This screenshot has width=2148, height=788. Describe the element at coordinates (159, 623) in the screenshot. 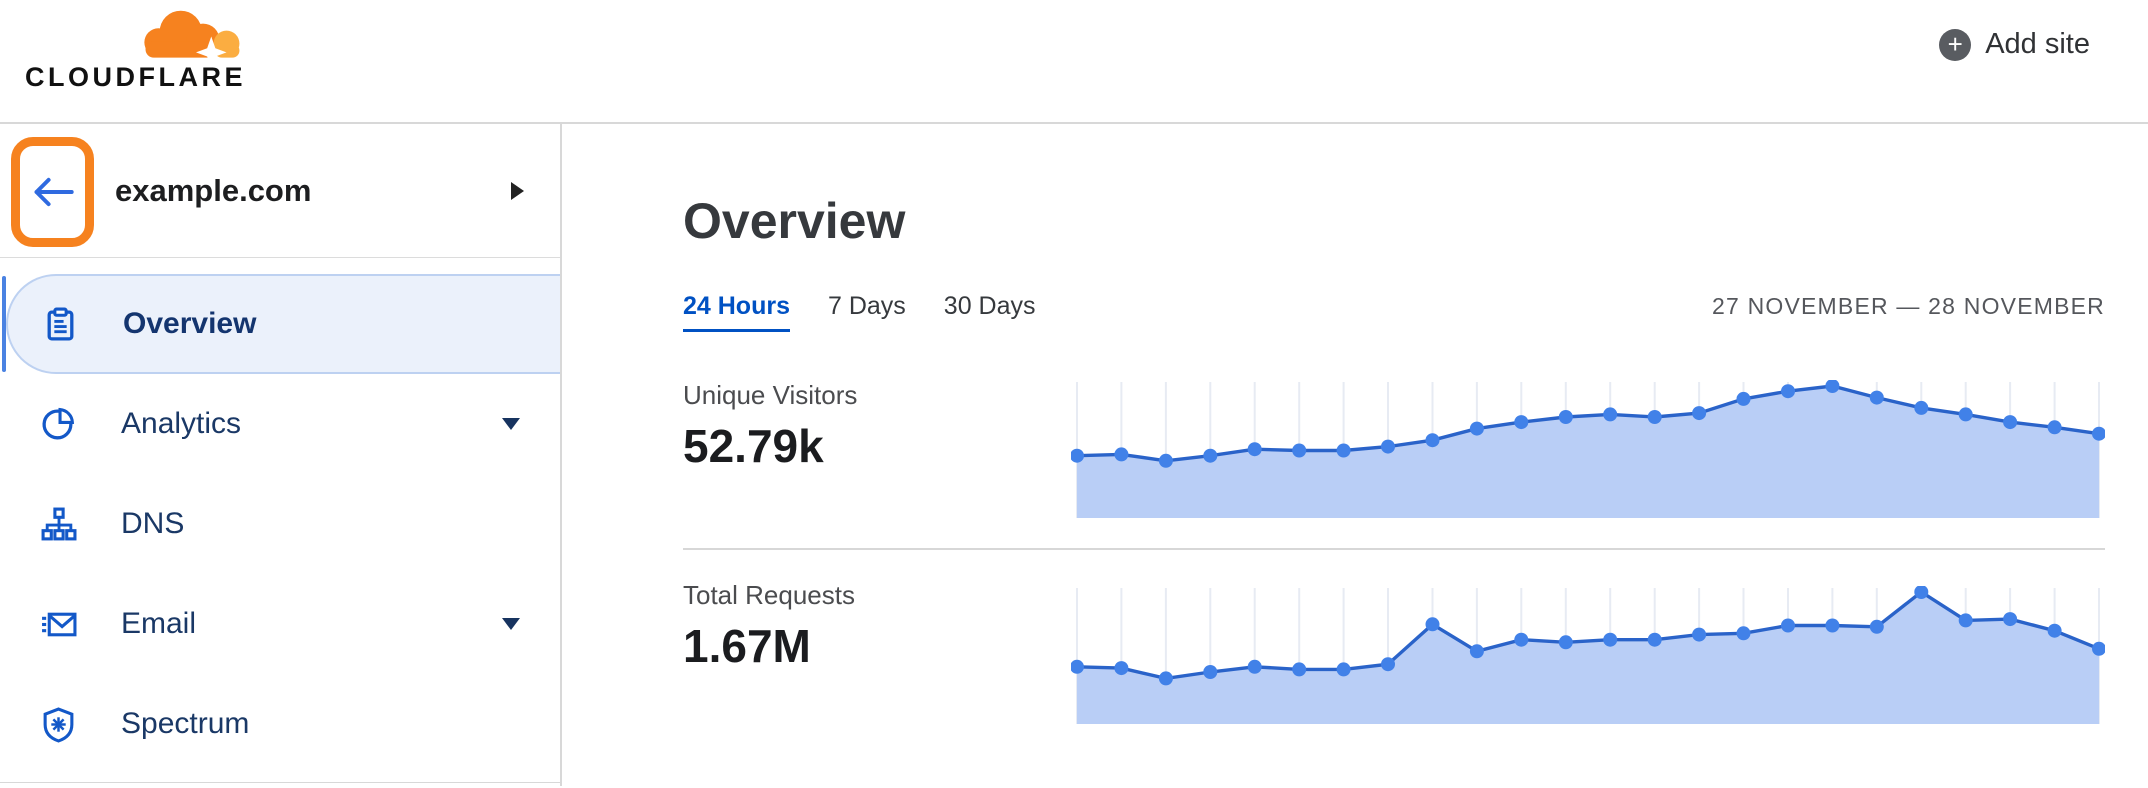

I see `sidebar-item-label: Email` at that location.